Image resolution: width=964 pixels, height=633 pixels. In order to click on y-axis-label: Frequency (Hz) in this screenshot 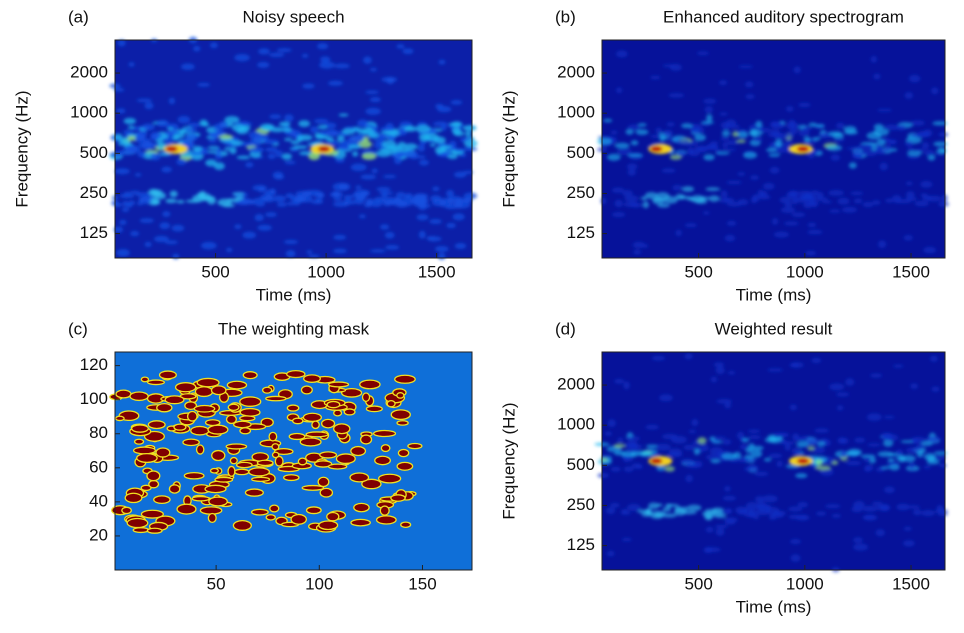, I will do `click(21, 148)`.